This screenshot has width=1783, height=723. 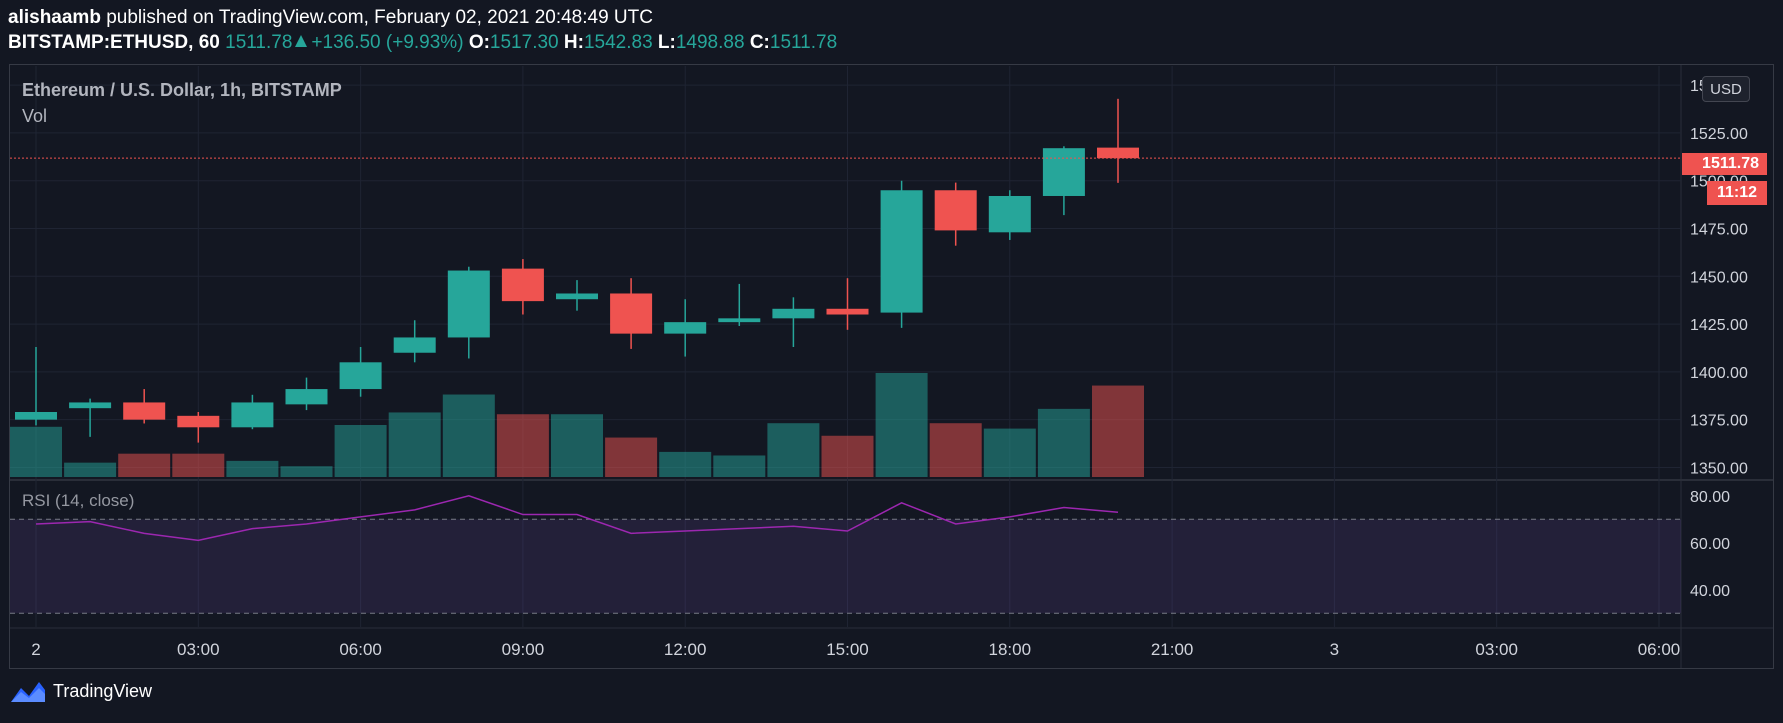 I want to click on price-tick-label: 1450.00, so click(x=1719, y=277).